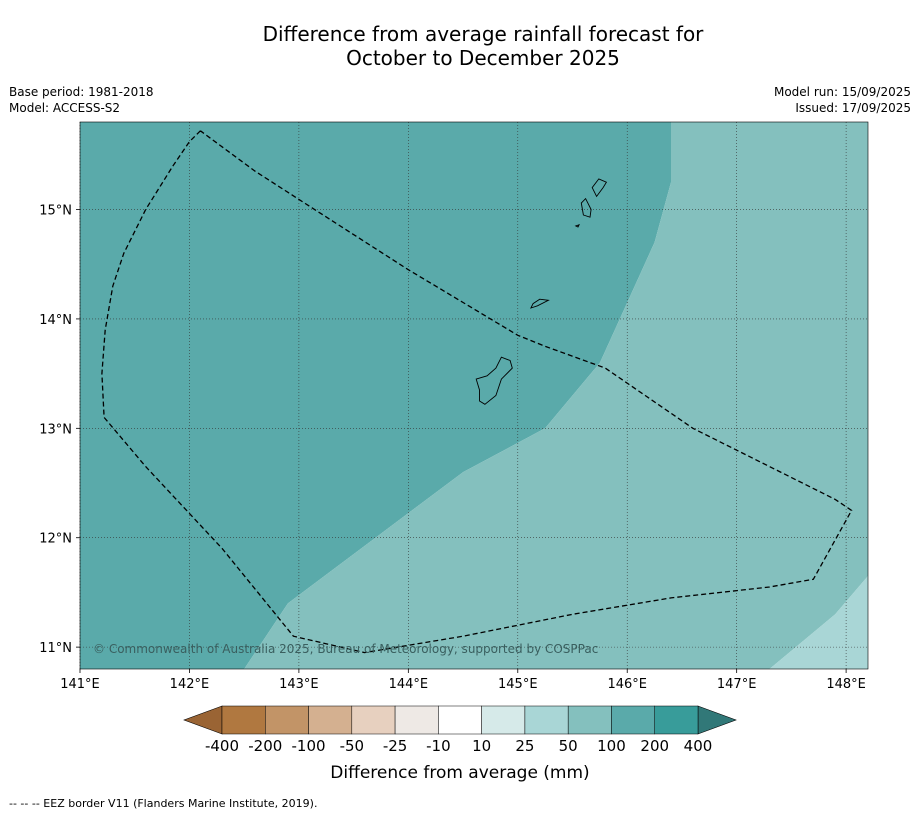 The height and width of the screenshot is (816, 919). Describe the element at coordinates (395, 746) in the screenshot. I see `colorbar-label: -25` at that location.